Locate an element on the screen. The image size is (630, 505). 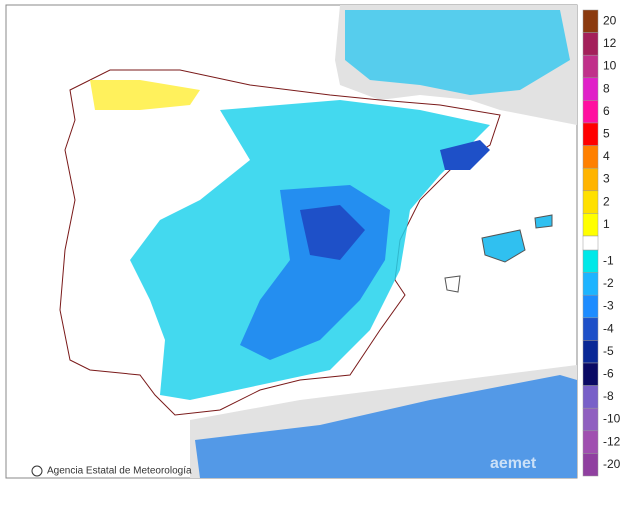
credit: Agencia Estatal de Meteorología is located at coordinates (119, 471).